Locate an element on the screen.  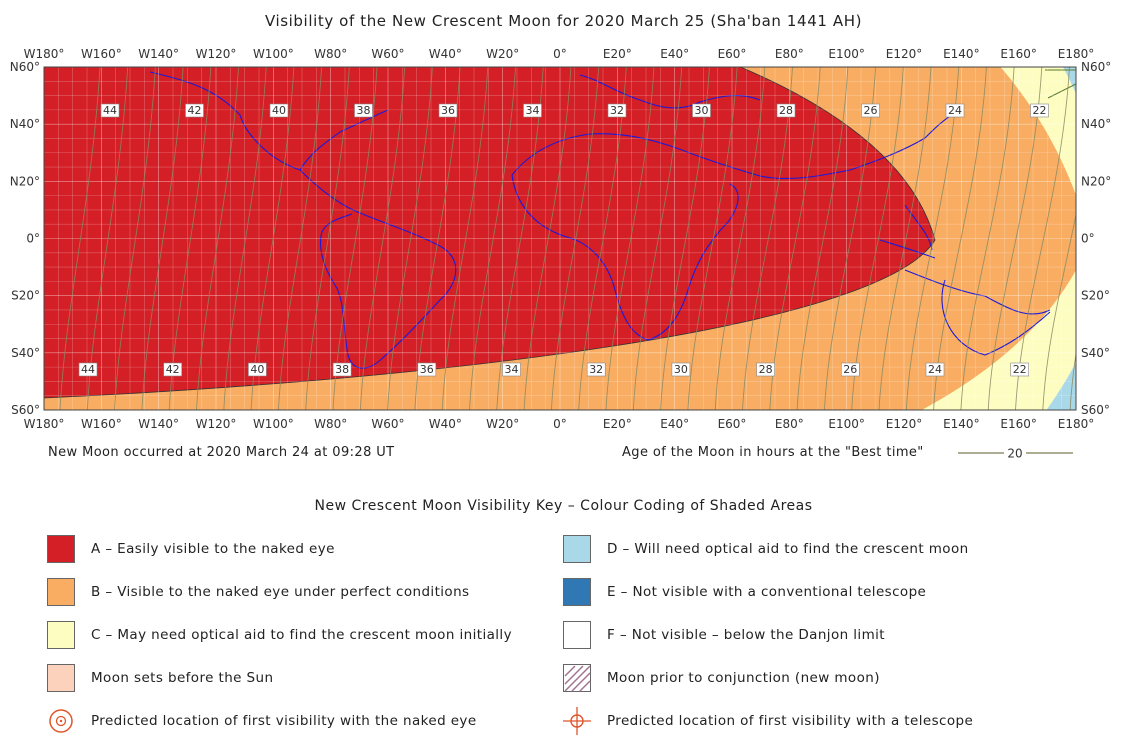
lon-label: W80° is located at coordinates (330, 54).